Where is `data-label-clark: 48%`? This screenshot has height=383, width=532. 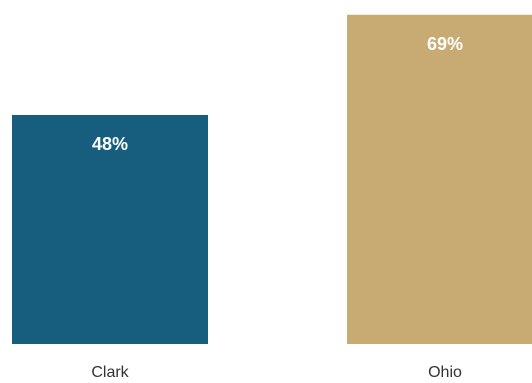
data-label-clark: 48% is located at coordinates (110, 144).